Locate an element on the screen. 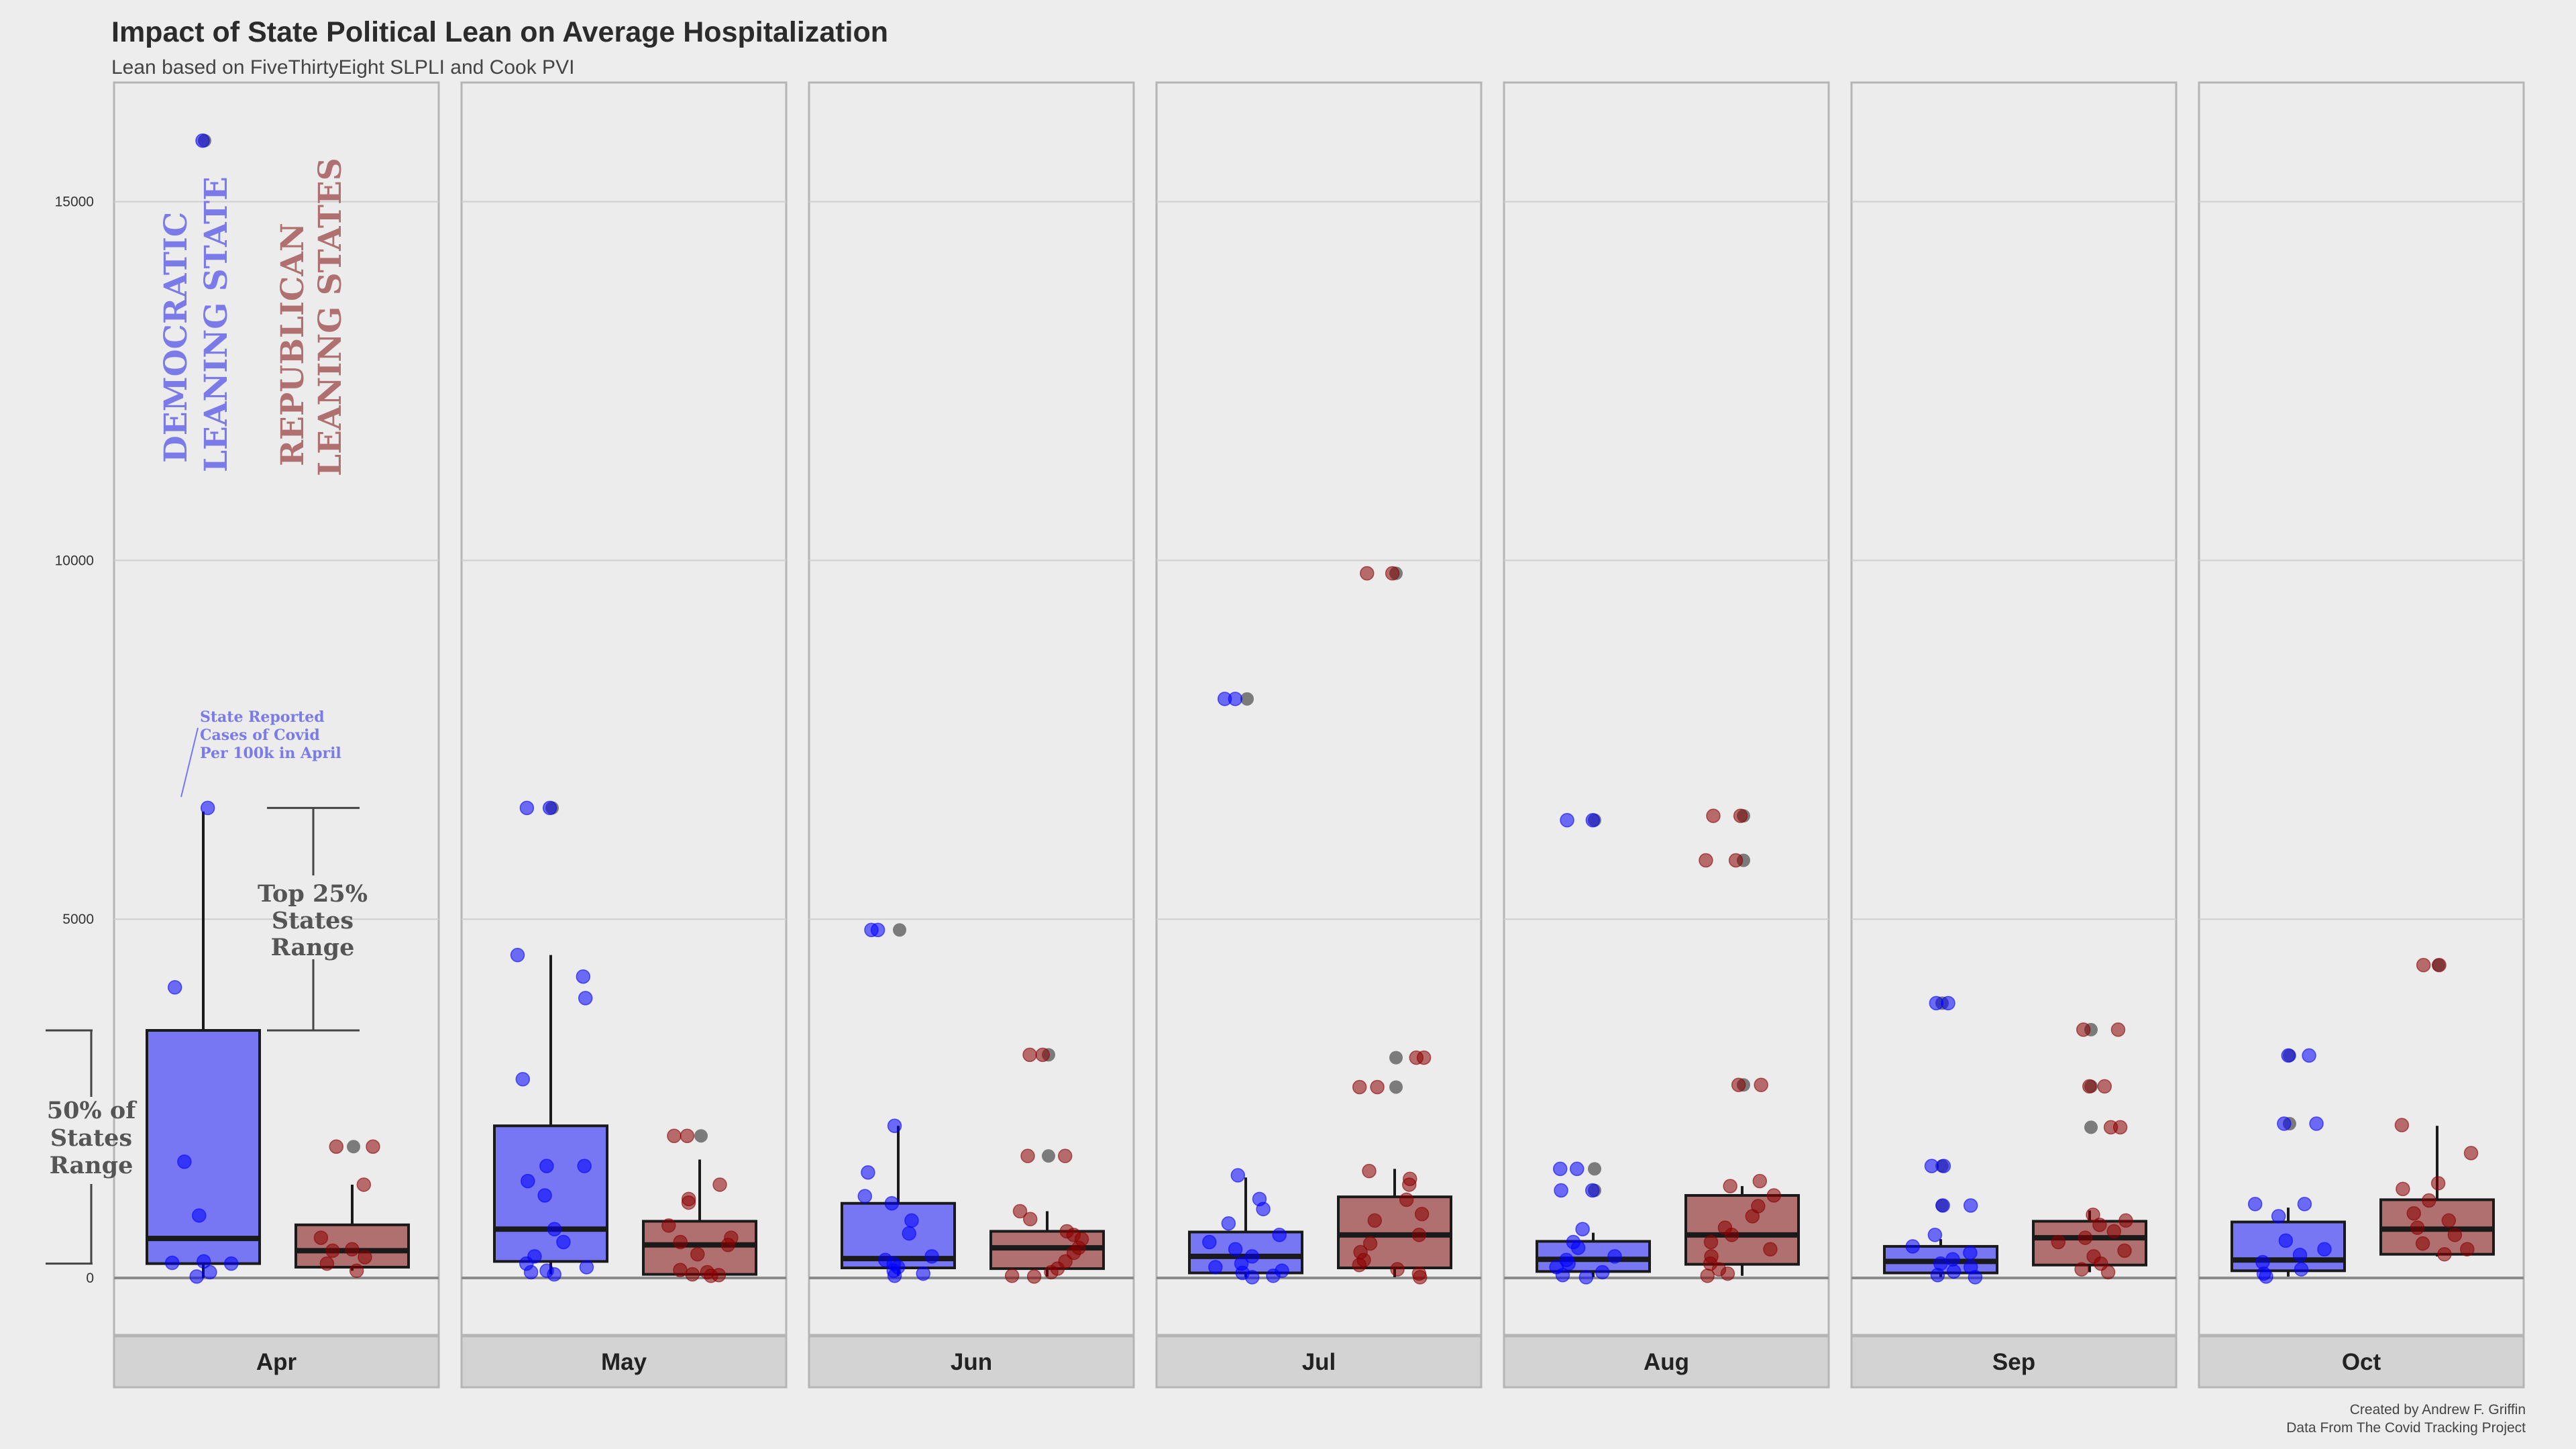 This screenshot has width=2576, height=1449. top-range-line2: States is located at coordinates (313, 920).